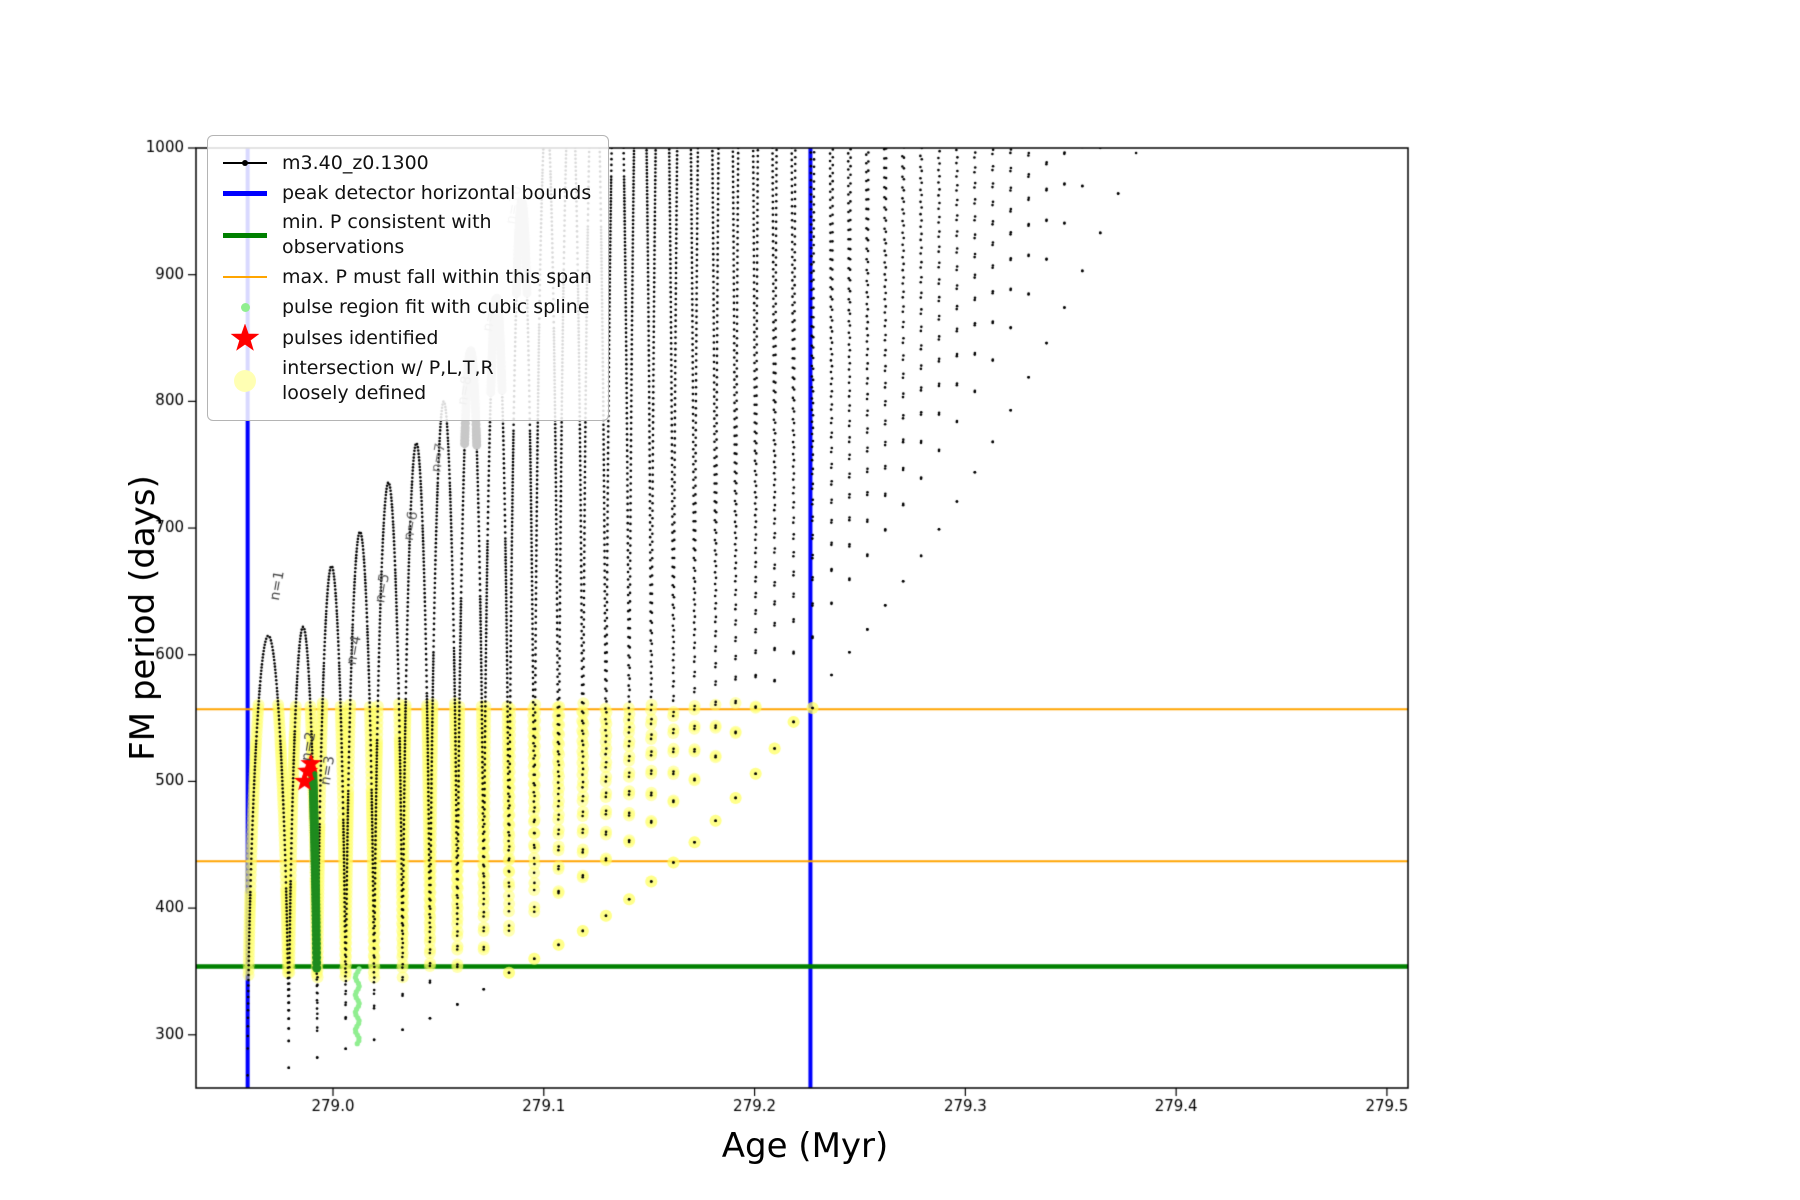 This screenshot has width=1800, height=1200. Describe the element at coordinates (245, 235) in the screenshot. I see `green-line-marker-icon` at that location.